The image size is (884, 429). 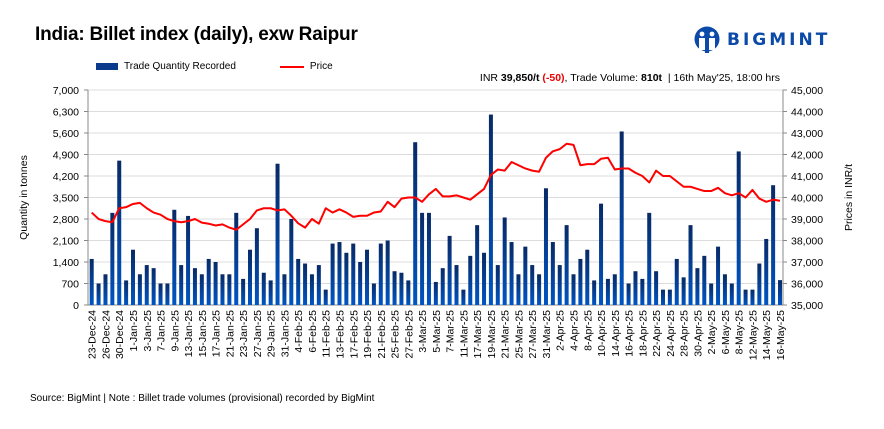 I want to click on x-tick-label: 21-Feb-25, so click(x=382, y=334).